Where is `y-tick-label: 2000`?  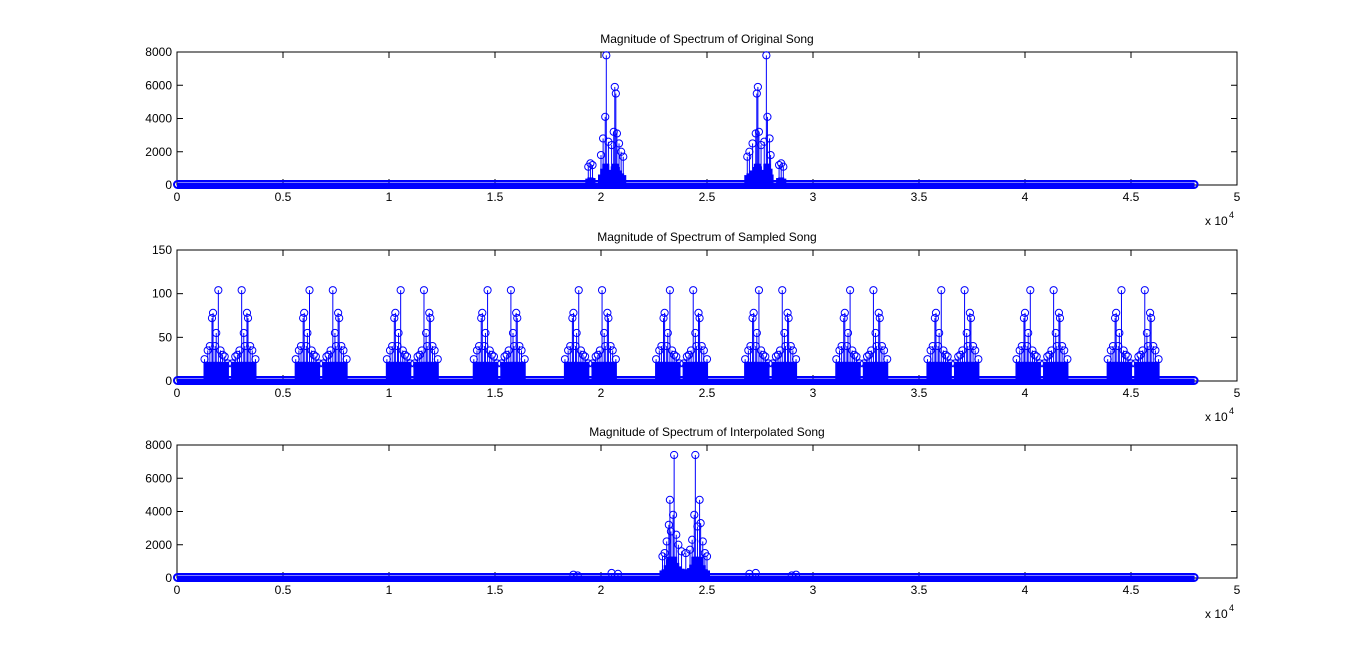
y-tick-label: 2000 is located at coordinates (158, 152).